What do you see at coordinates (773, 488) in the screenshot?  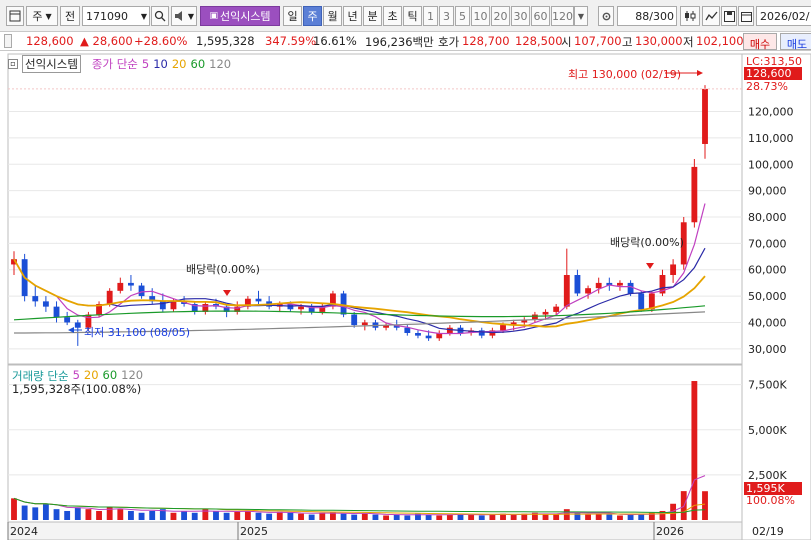 I see `volume-tag: 1,595K` at bounding box center [773, 488].